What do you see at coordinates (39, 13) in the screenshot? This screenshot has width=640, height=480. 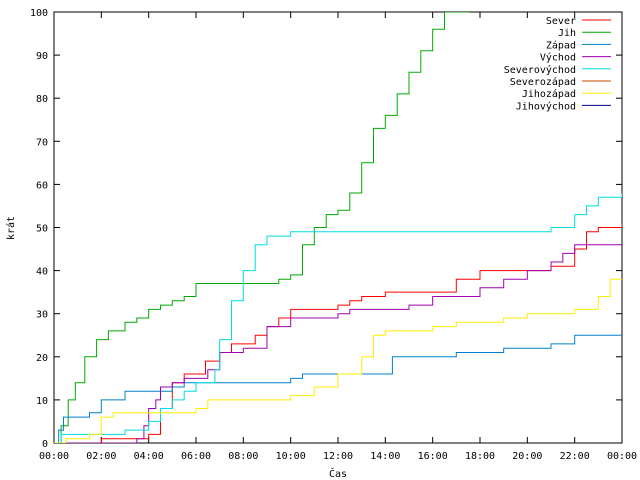 I see `y-tick-label: 100` at bounding box center [39, 13].